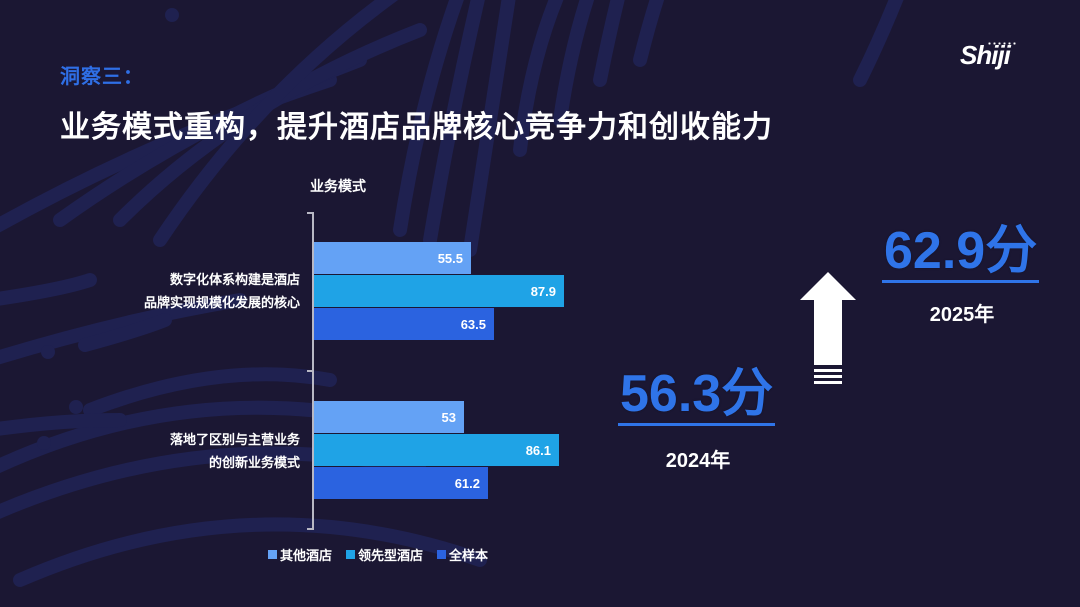  Describe the element at coordinates (962, 315) in the screenshot. I see `year-2025-label: 2025年` at that location.